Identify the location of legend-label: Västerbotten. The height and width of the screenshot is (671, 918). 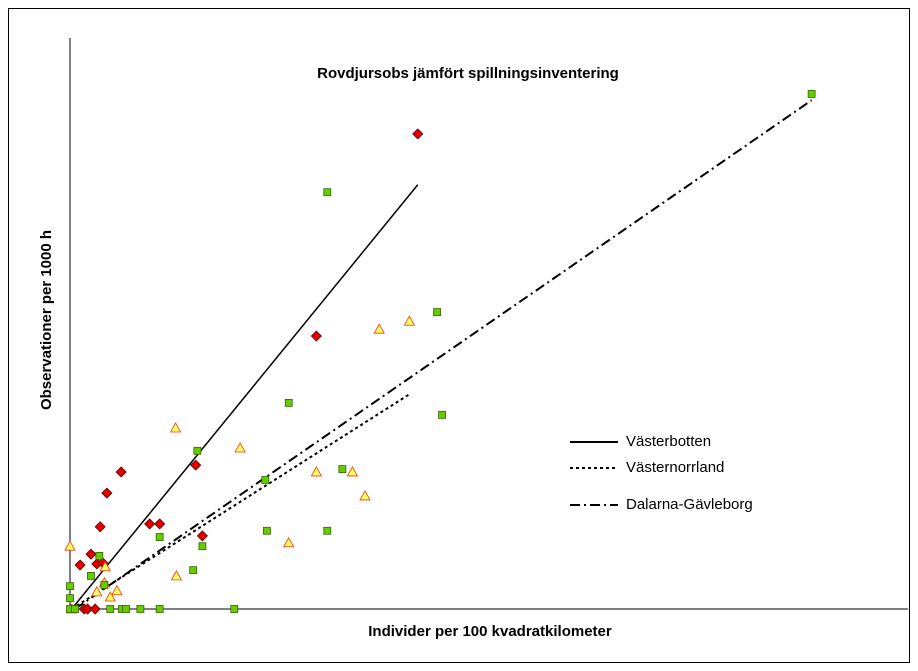
(668, 441).